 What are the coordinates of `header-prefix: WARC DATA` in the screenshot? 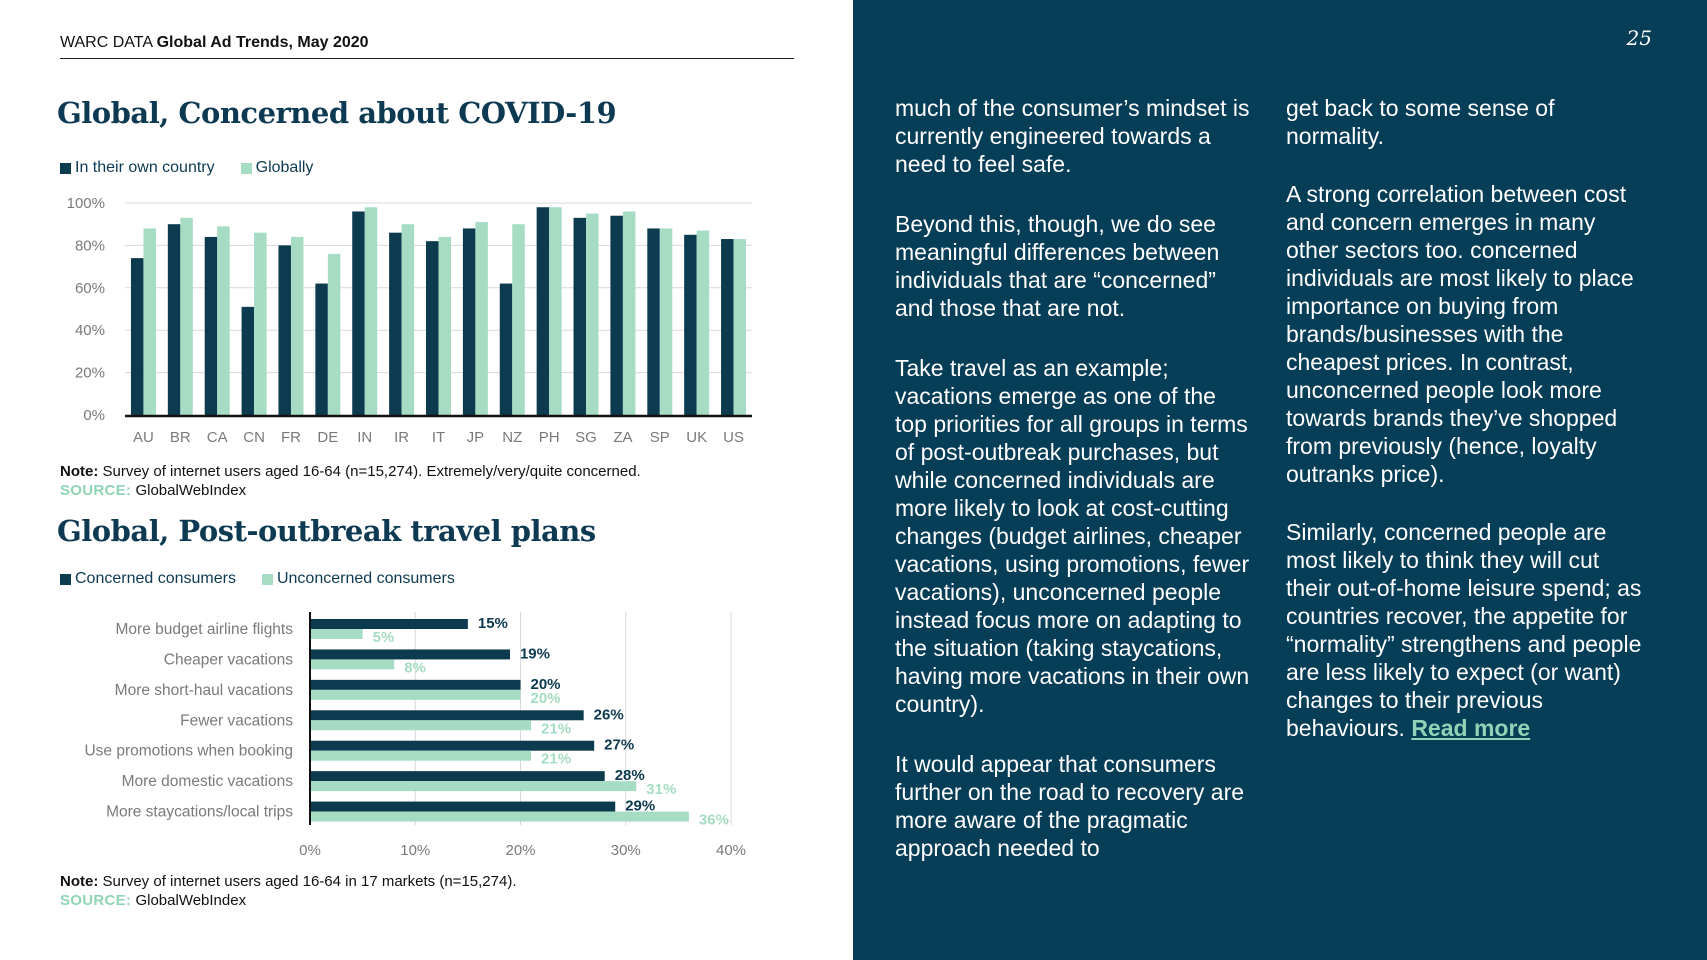 It's located at (106, 42).